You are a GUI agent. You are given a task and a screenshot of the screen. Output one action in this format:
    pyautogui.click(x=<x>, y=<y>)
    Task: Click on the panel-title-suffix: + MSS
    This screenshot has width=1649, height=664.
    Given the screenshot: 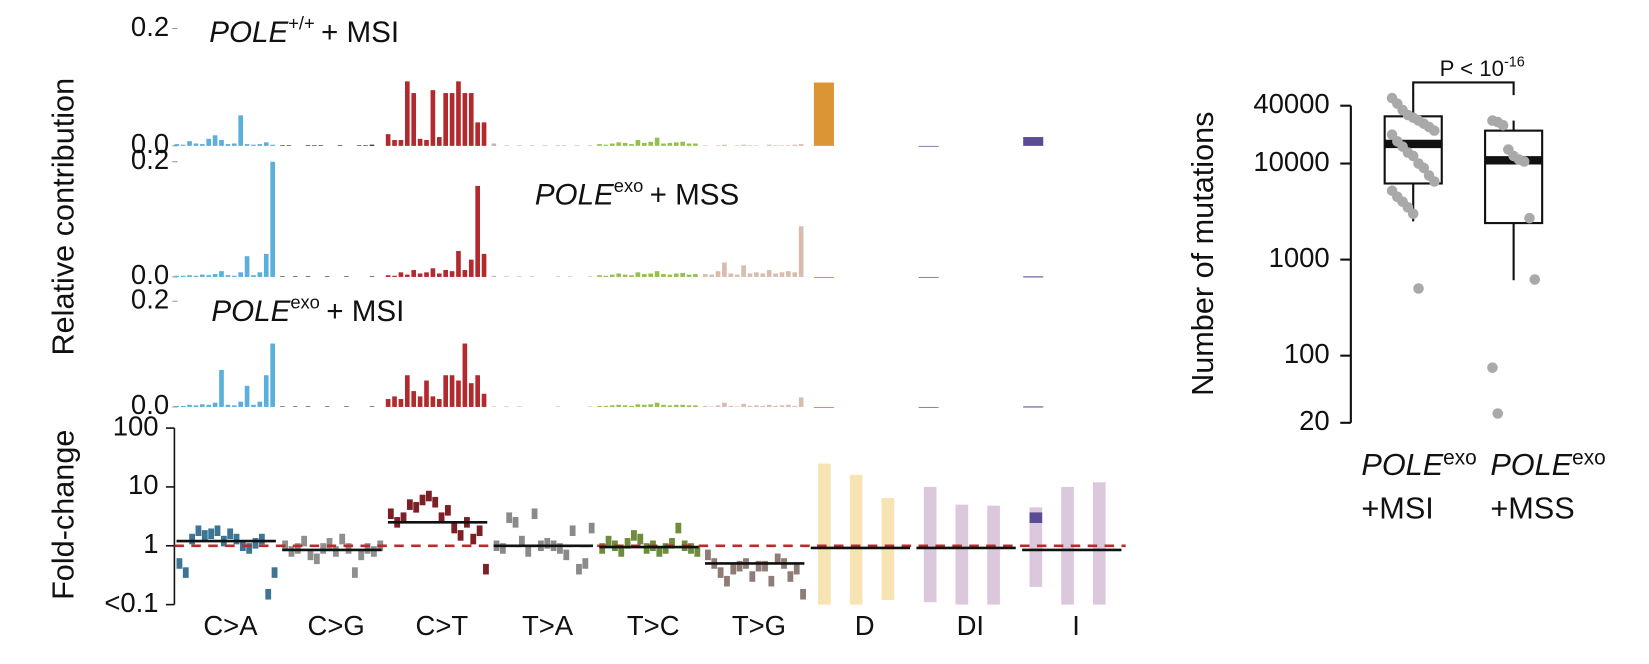 What is the action you would take?
    pyautogui.click(x=695, y=194)
    